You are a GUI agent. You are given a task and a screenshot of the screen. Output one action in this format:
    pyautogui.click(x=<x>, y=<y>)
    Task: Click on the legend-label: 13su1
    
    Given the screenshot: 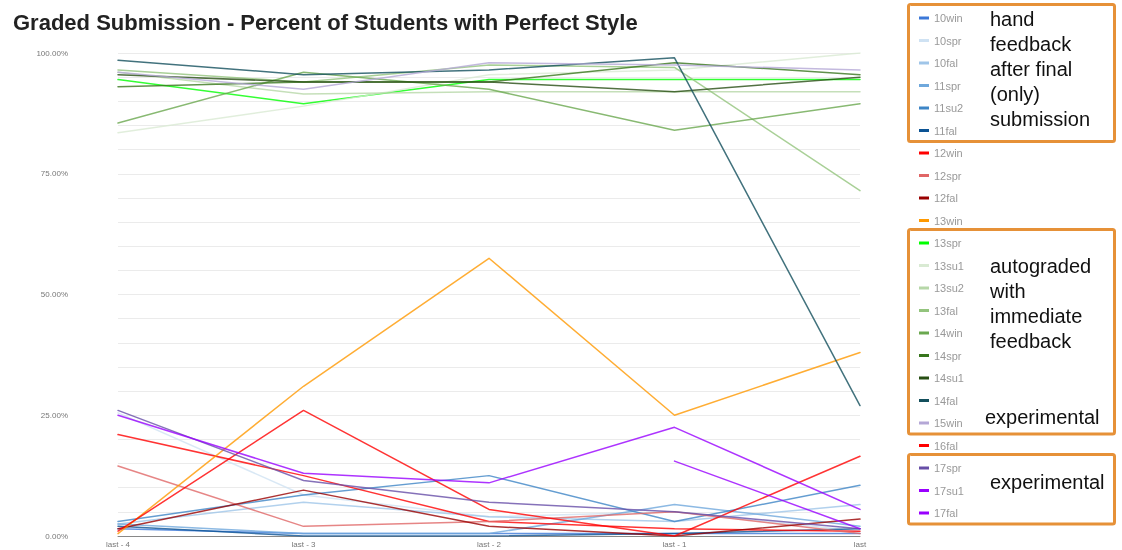 What is the action you would take?
    pyautogui.click(x=949, y=265)
    